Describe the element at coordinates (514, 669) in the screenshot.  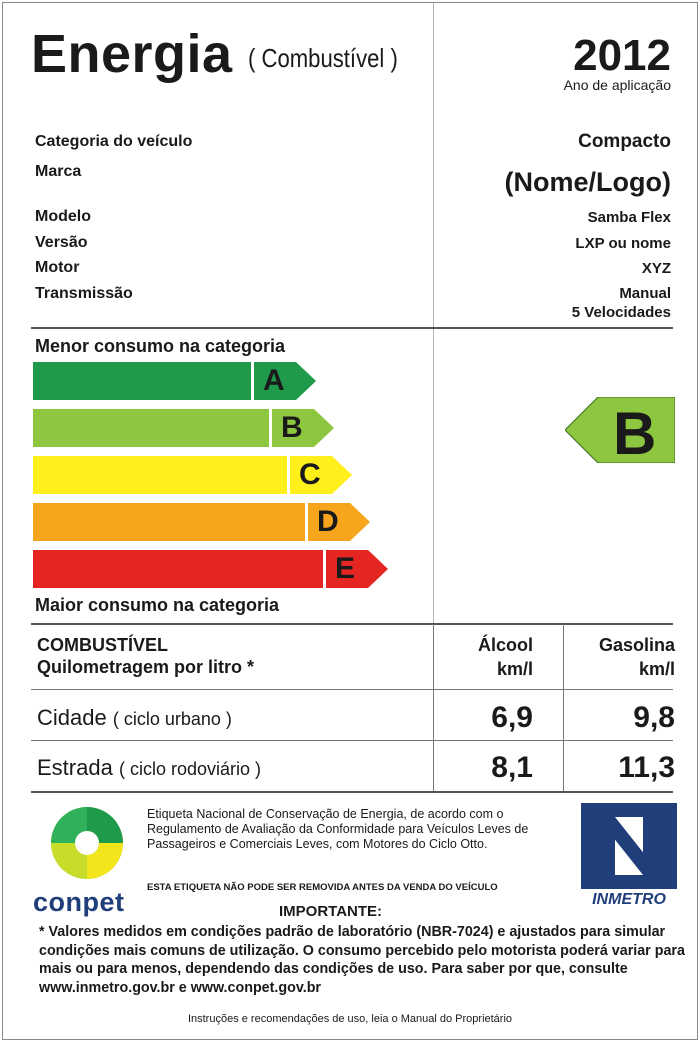
I see `alcool-unit: km/l` at that location.